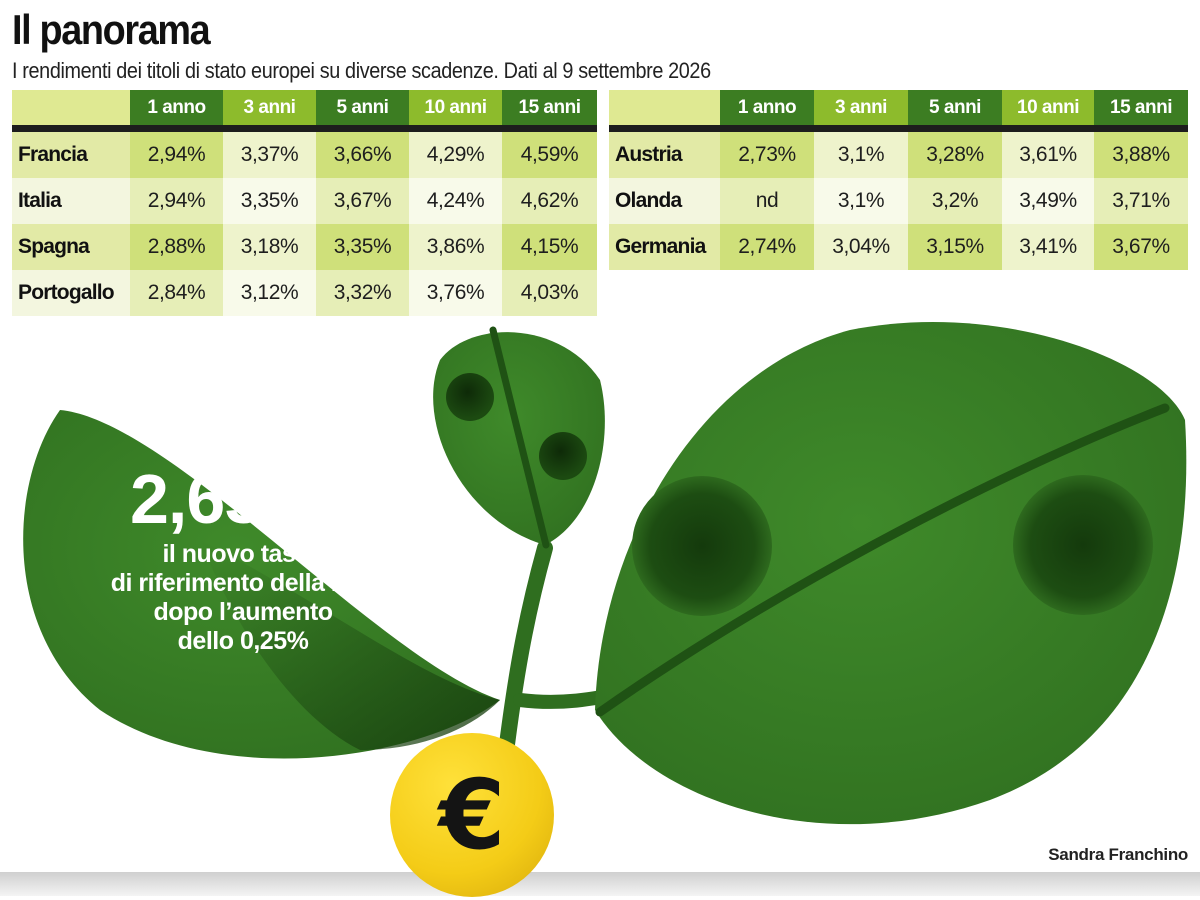  Describe the element at coordinates (71, 293) in the screenshot. I see `country-name: Portogallo` at that location.